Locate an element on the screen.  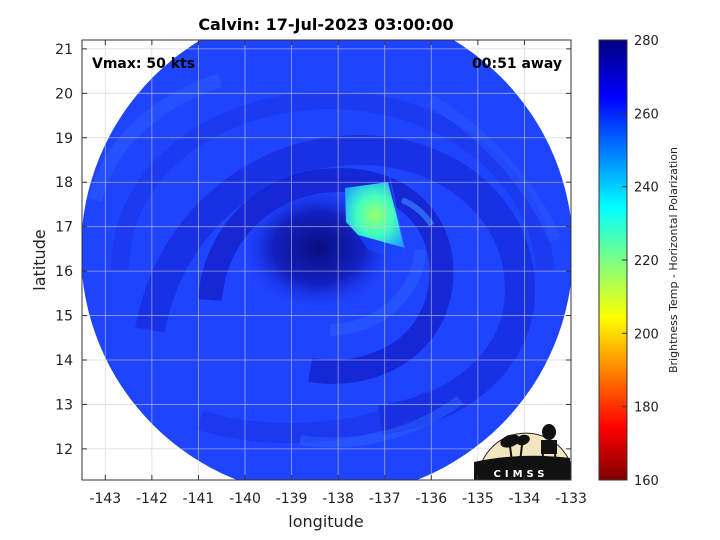
x-tick-label: -142 is located at coordinates (152, 499).